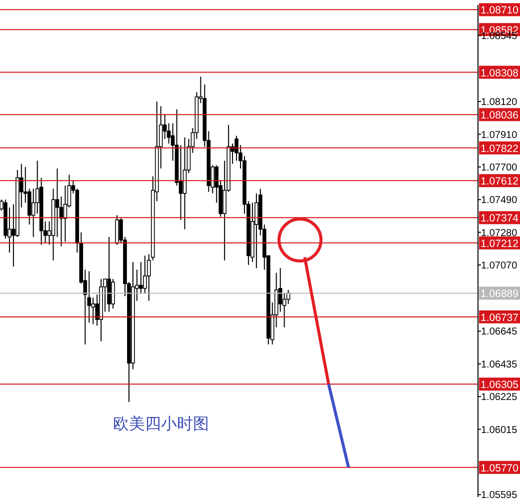 Image resolution: width=520 pixels, height=500 pixels. What do you see at coordinates (499, 218) in the screenshot?
I see `ref-line-label: 1.07374` at bounding box center [499, 218].